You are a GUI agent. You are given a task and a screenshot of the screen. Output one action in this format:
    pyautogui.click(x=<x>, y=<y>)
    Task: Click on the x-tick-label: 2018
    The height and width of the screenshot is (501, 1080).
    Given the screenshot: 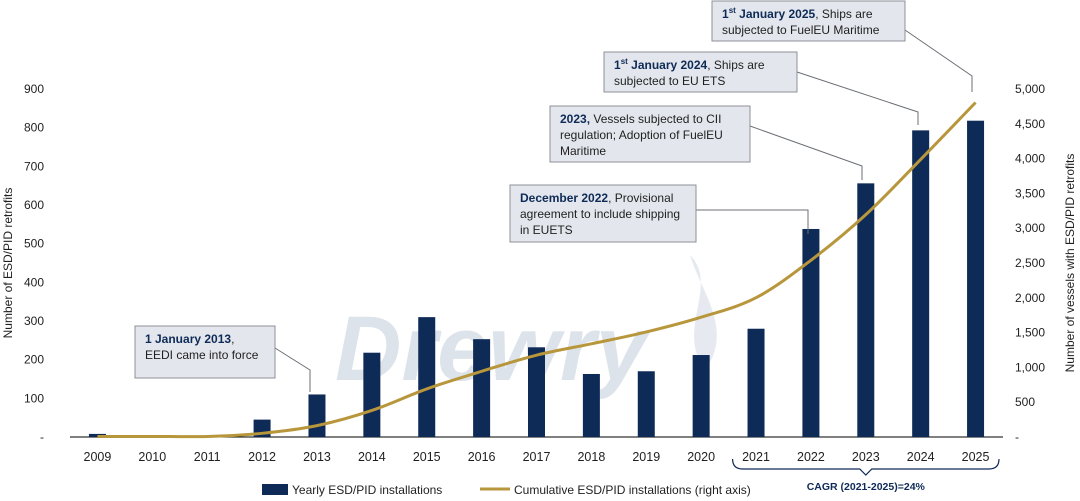 What is the action you would take?
    pyautogui.click(x=591, y=457)
    